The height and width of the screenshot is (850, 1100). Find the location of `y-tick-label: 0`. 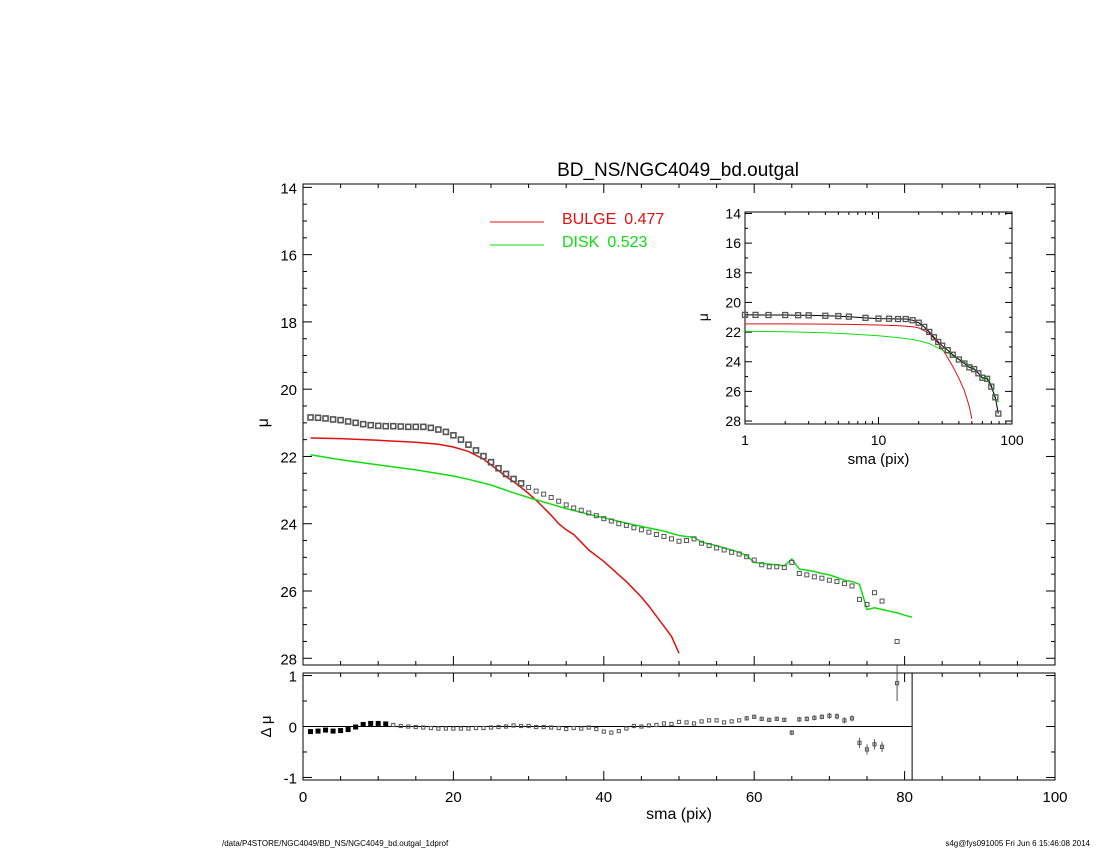

y-tick-label: 0 is located at coordinates (293, 728).